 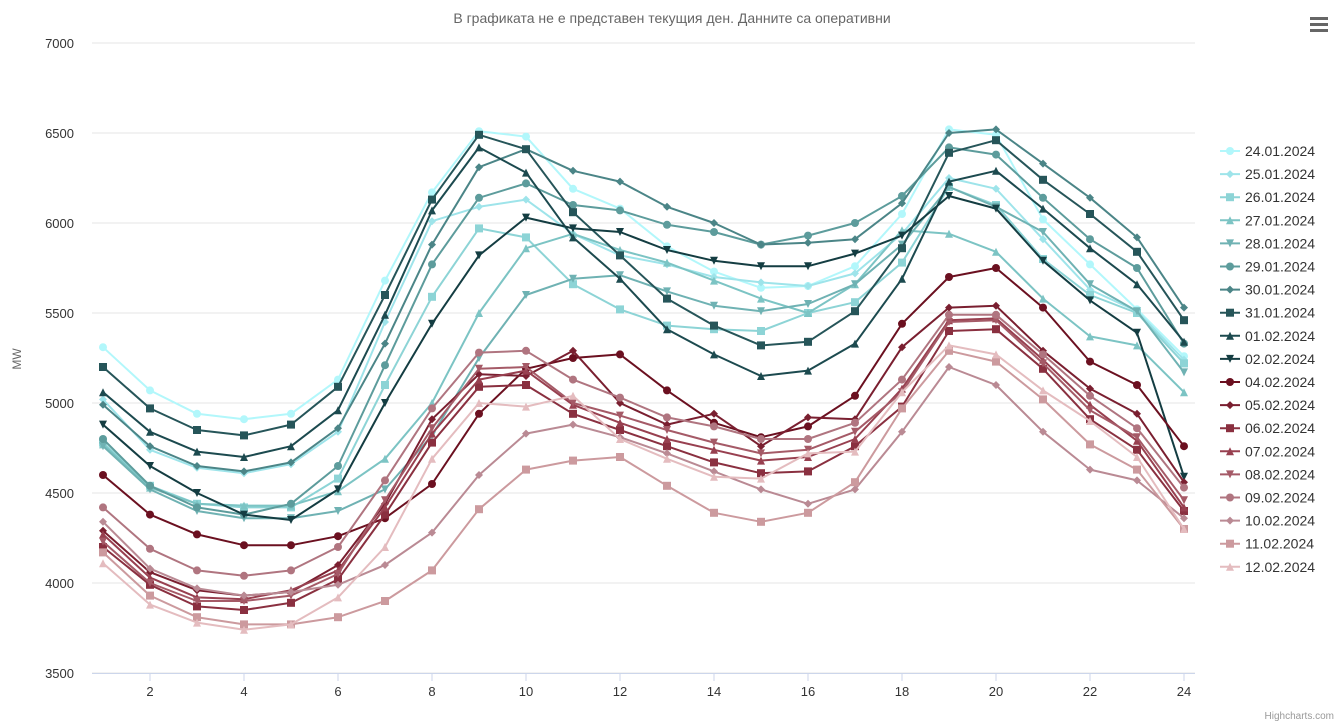 I want to click on legend-item: 10.02.2024, so click(x=1267, y=521).